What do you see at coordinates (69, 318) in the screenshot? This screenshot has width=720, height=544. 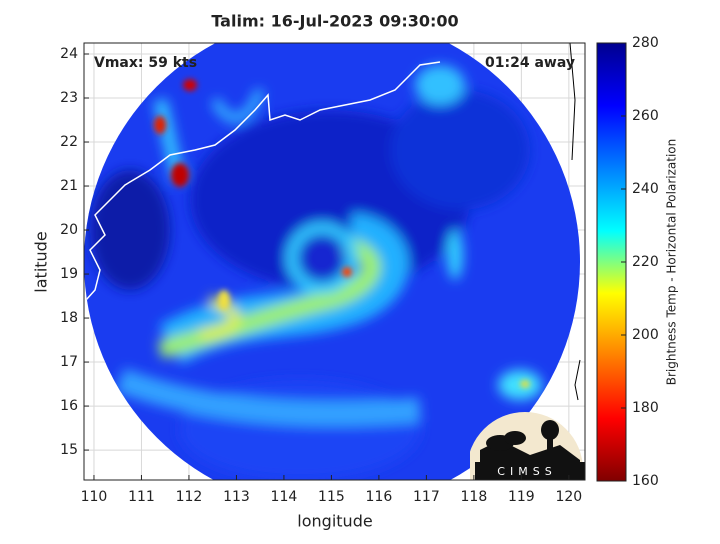 I see `y-tick-label: 18` at bounding box center [69, 318].